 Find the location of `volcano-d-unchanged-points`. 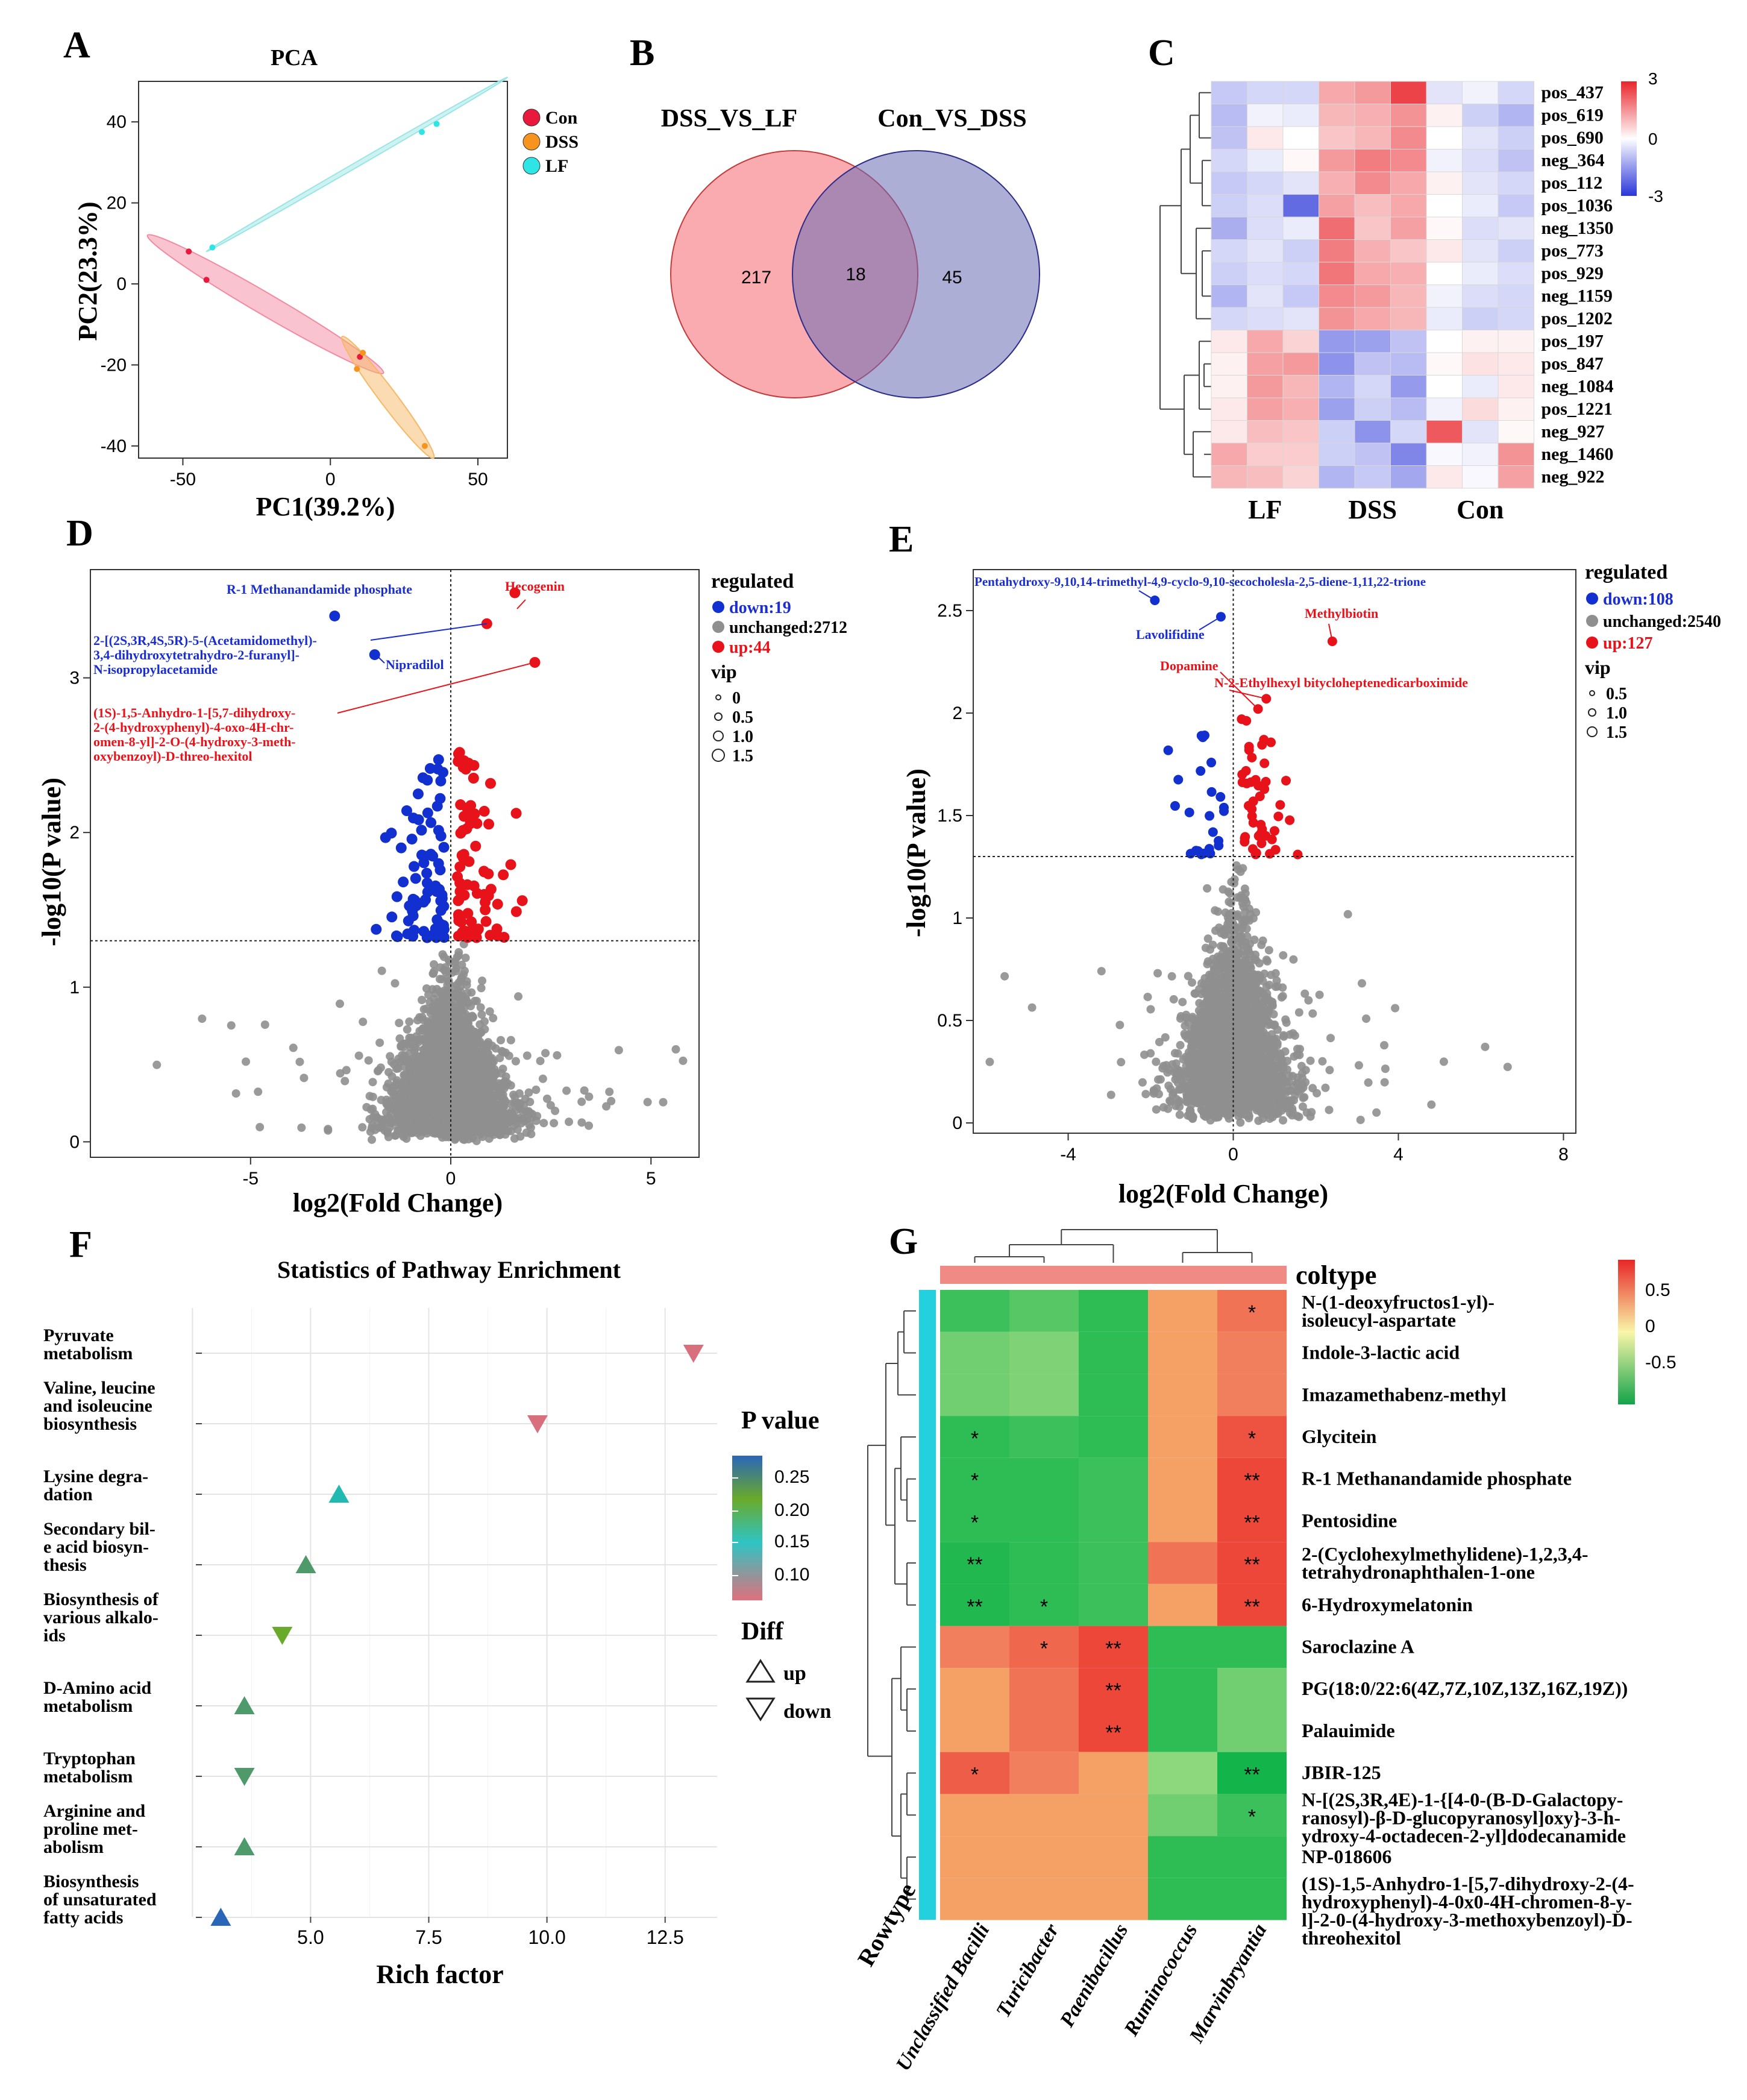

volcano-d-unchanged-points is located at coordinates (420, 1042).